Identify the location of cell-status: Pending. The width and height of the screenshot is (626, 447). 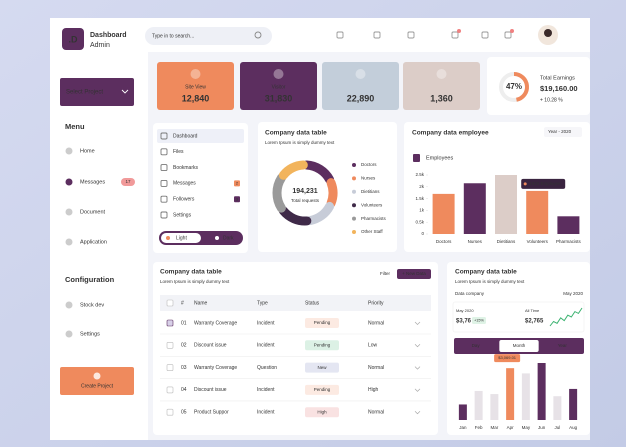
(322, 322).